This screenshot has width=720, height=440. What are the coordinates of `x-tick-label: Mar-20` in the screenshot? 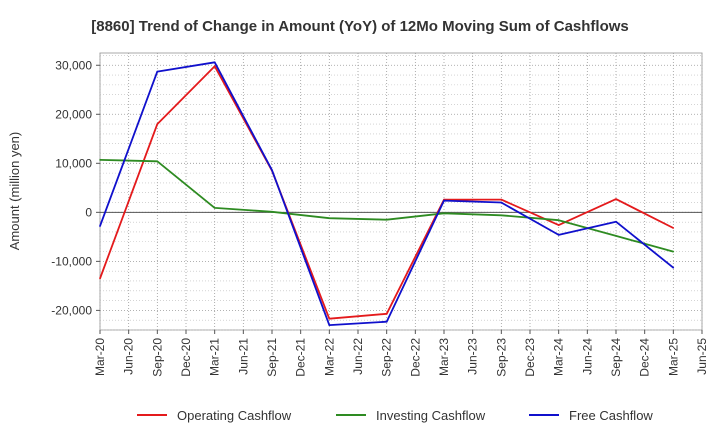 It's located at (100, 357).